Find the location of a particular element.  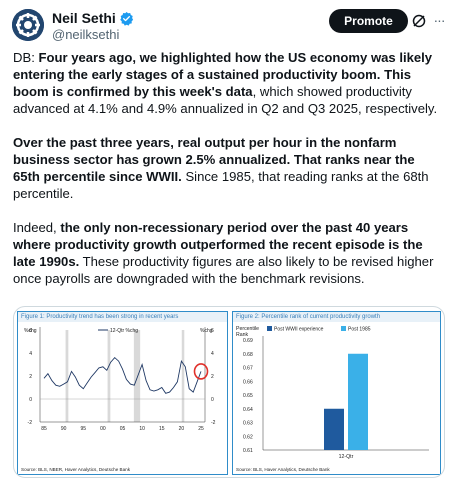

right-unit-label: %chg is located at coordinates (206, 331).